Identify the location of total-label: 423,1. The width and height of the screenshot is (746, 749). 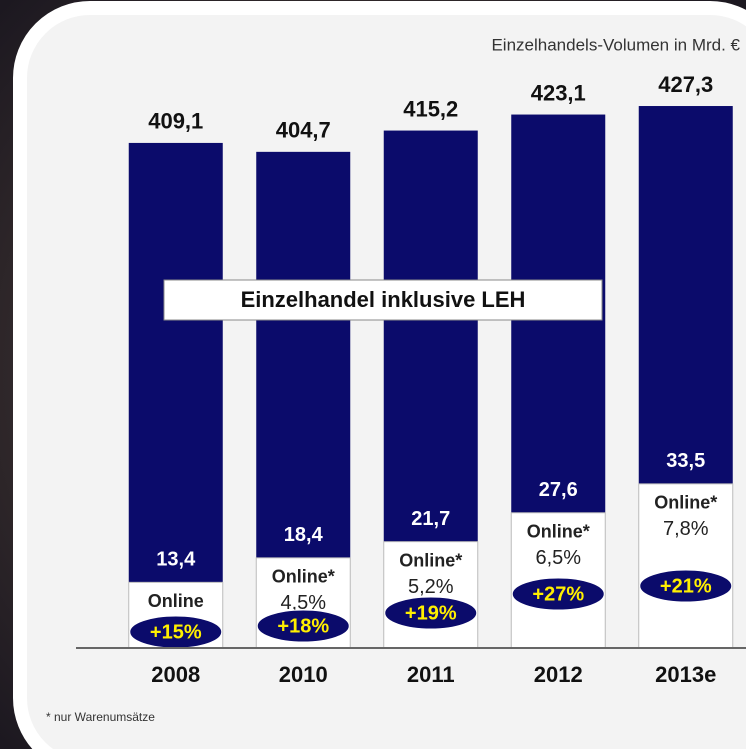
(558, 92).